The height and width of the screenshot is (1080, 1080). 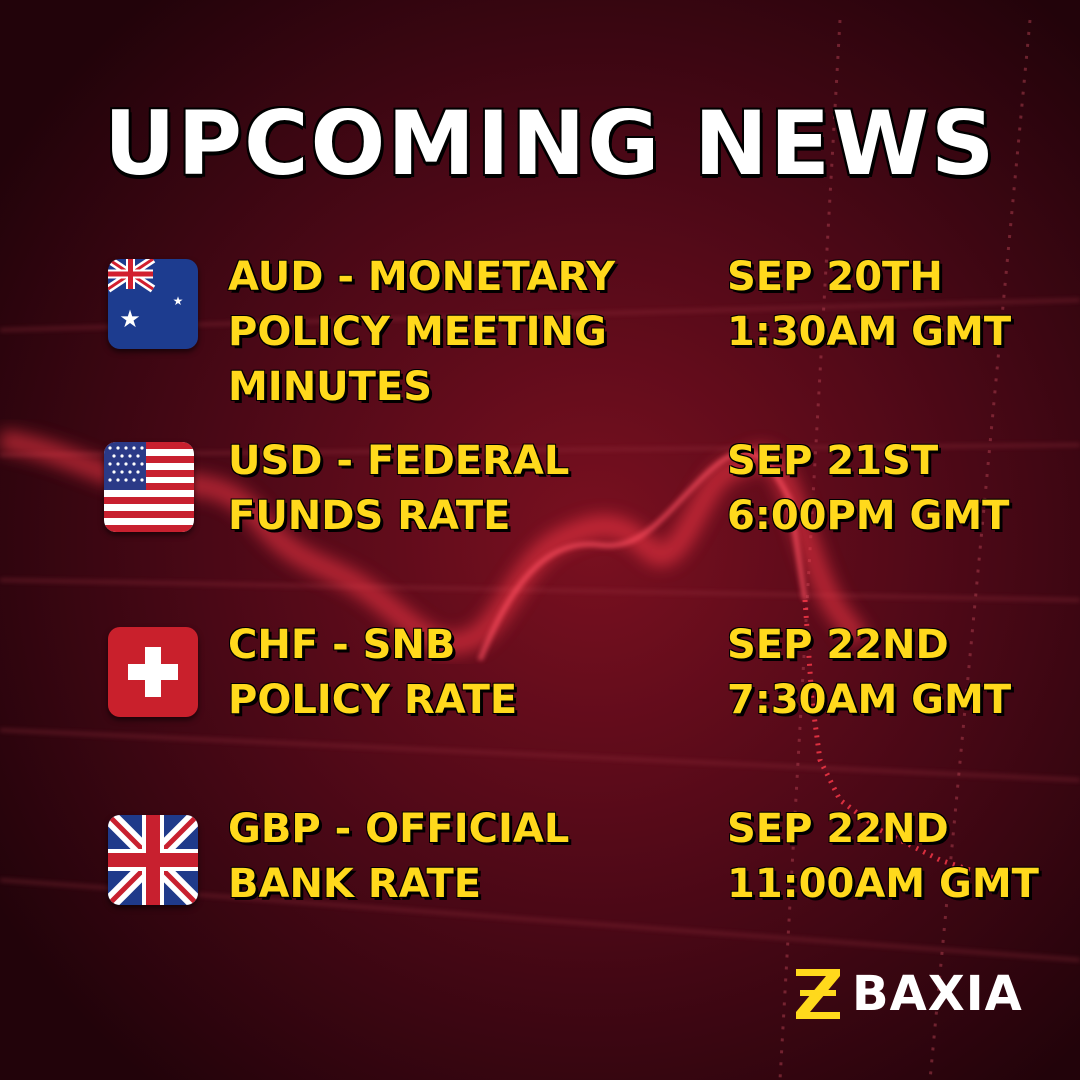 What do you see at coordinates (818, 994) in the screenshot?
I see `baxia-logo-icon` at bounding box center [818, 994].